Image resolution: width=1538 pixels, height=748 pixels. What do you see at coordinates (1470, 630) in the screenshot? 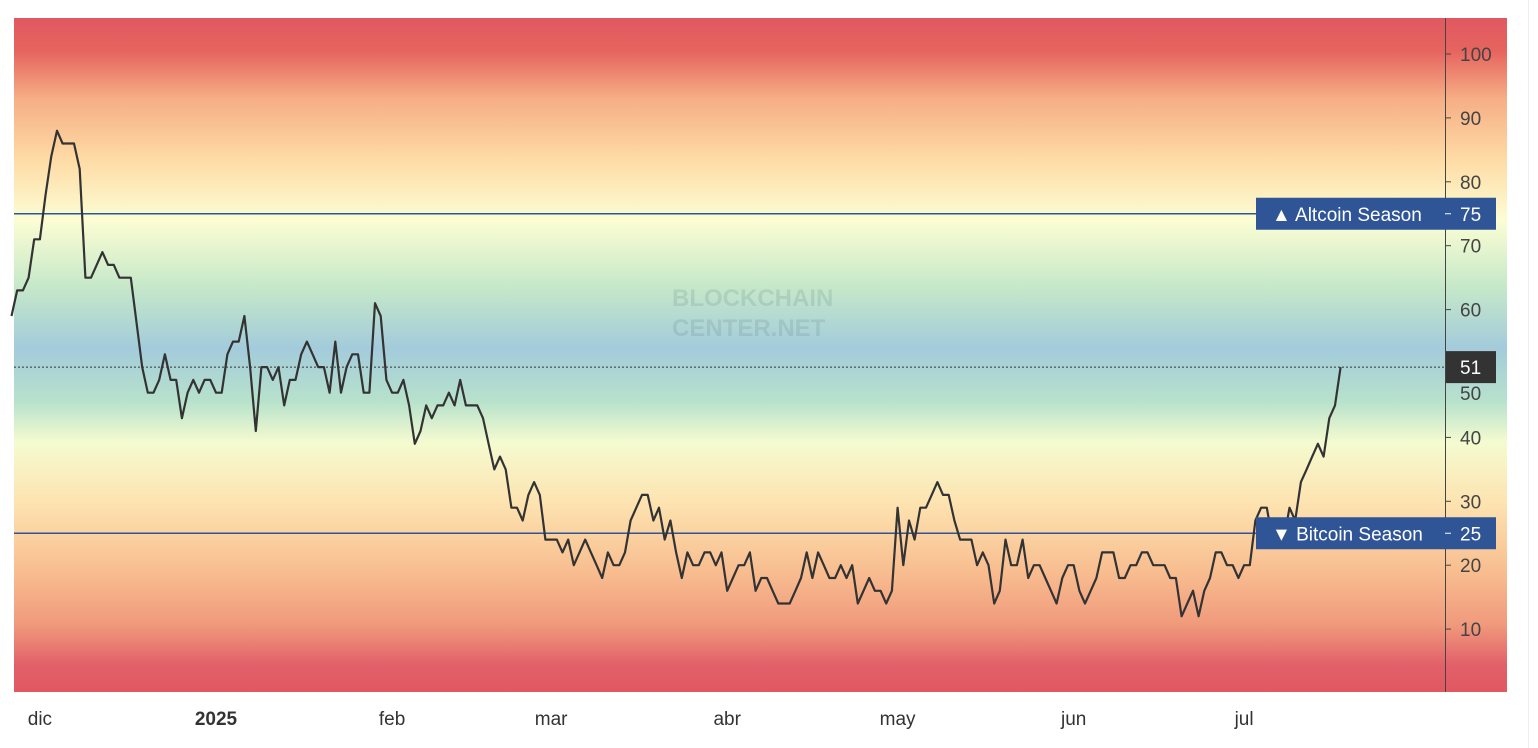
I see `y-tick-label: 10` at bounding box center [1470, 630].